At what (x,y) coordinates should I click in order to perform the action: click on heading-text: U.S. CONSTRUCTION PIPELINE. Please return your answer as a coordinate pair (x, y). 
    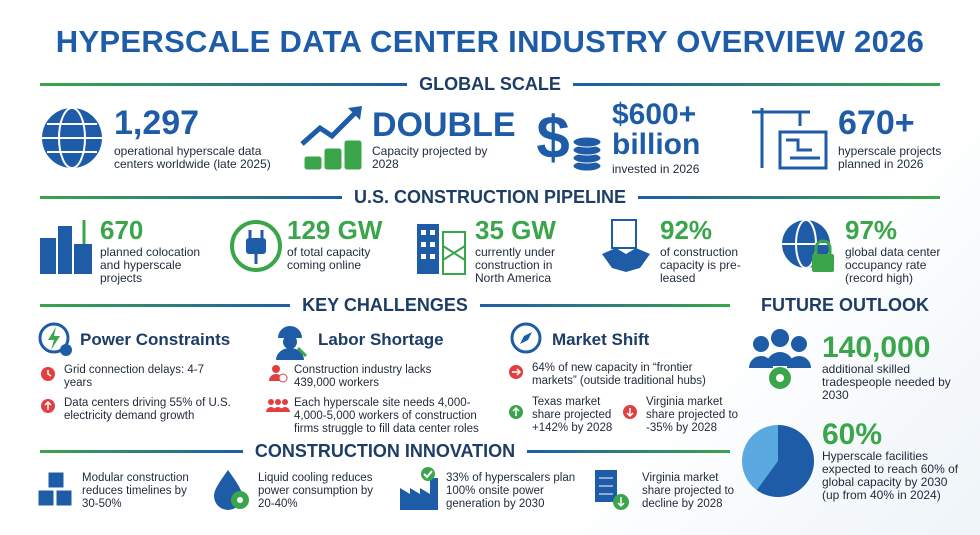
    Looking at the image, I should click on (490, 197).